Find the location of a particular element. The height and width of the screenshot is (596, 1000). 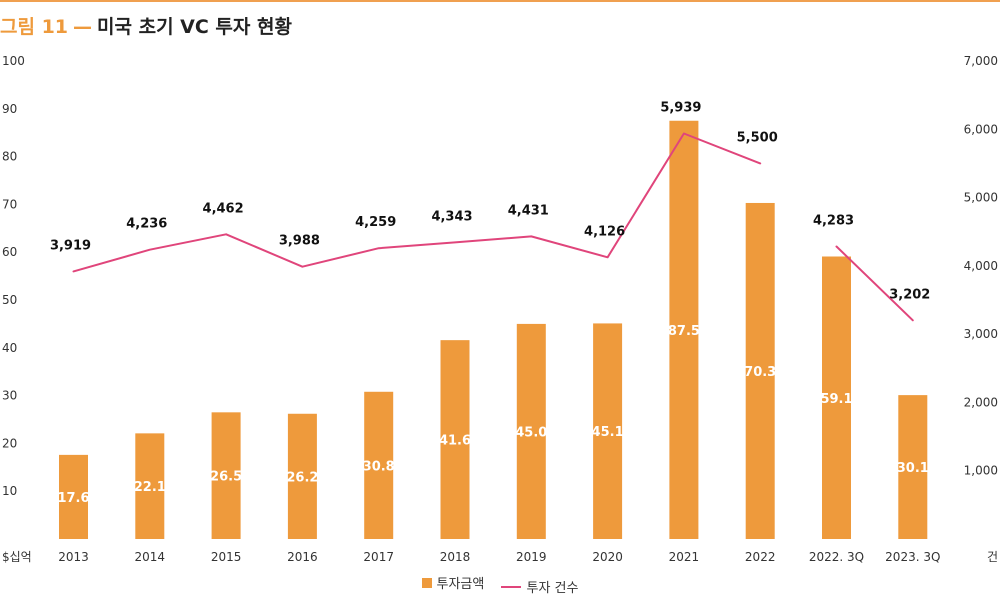

bar-2017 is located at coordinates (379, 465).